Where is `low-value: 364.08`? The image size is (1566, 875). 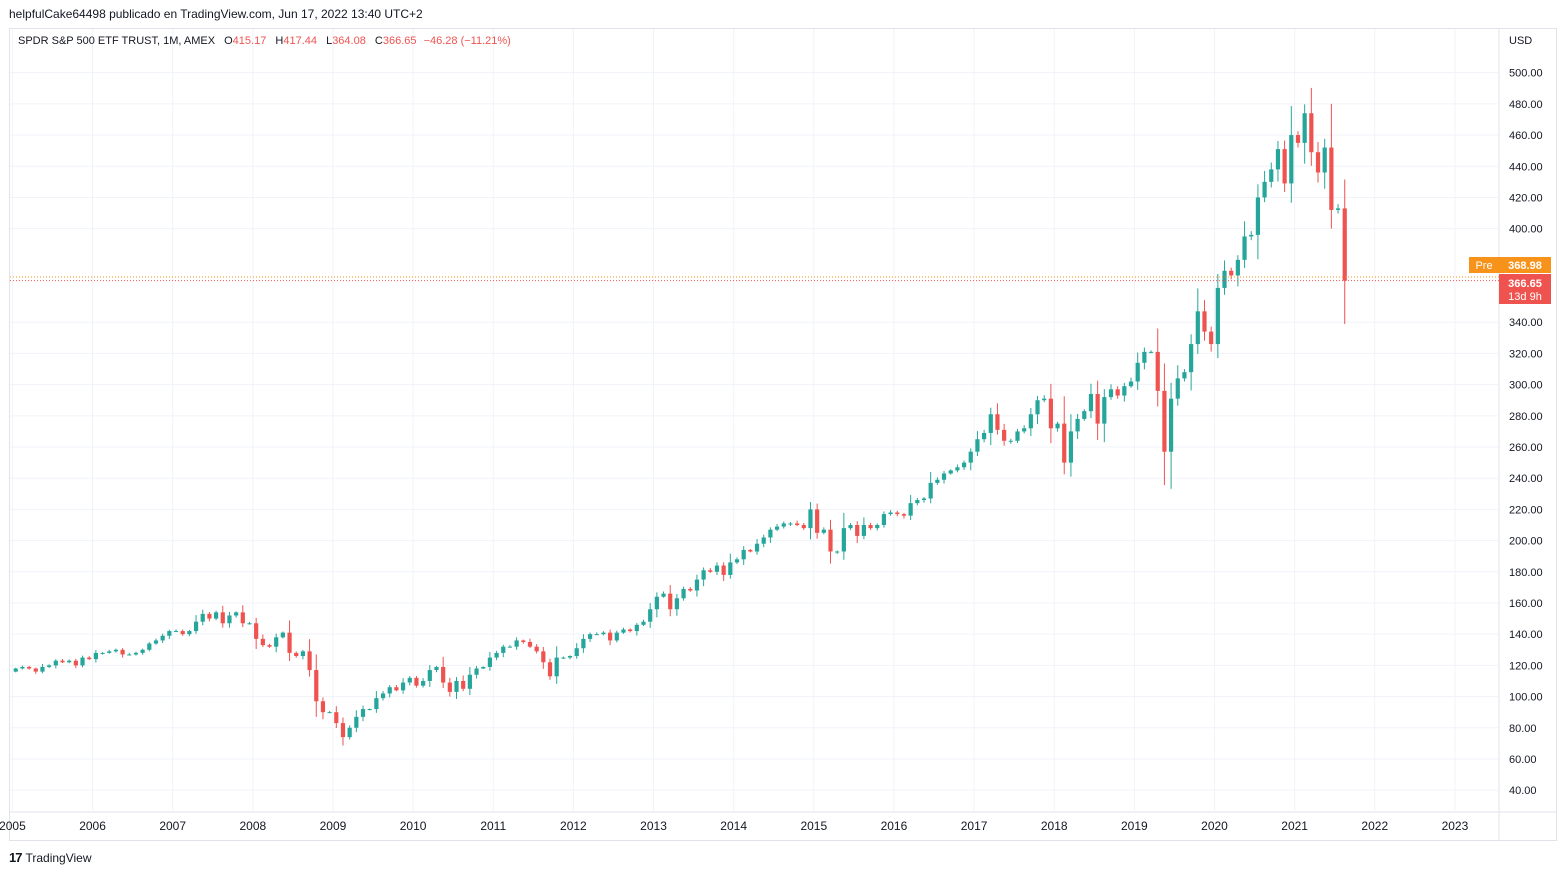
low-value: 364.08 is located at coordinates (349, 41).